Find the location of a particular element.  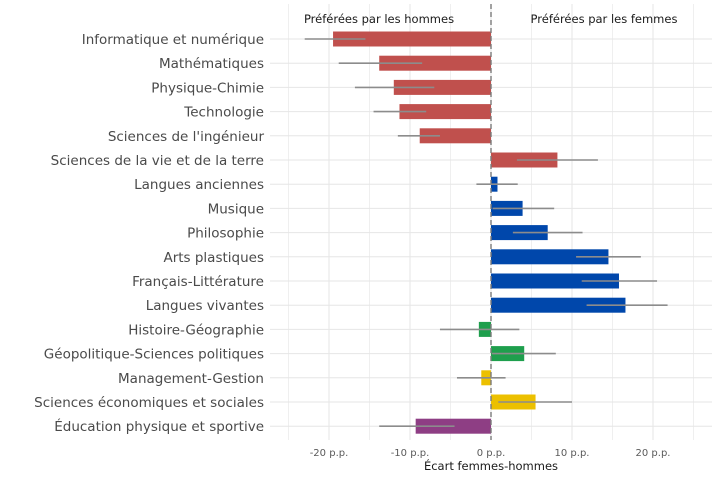

category-label: Français-Littérature is located at coordinates (198, 282).